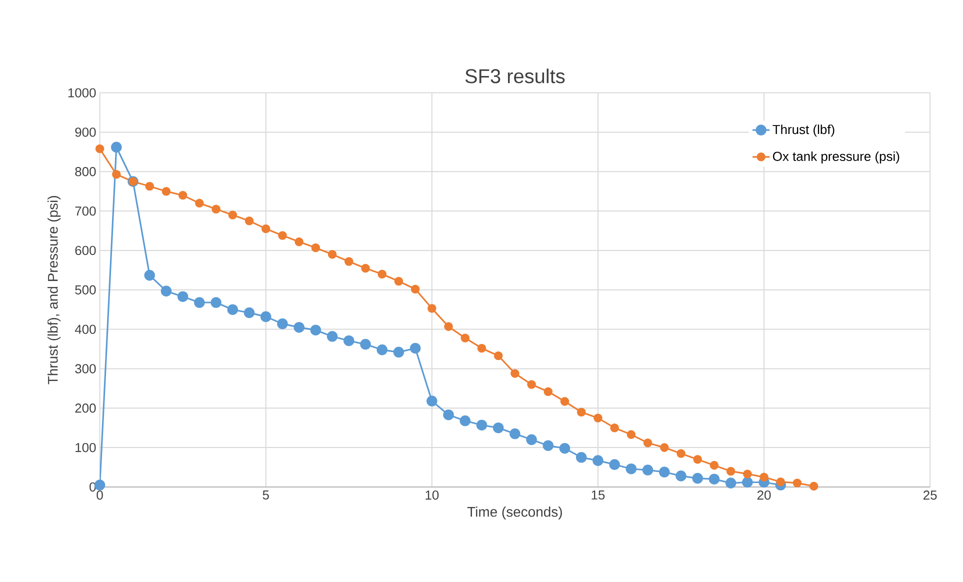 The height and width of the screenshot is (582, 963). Describe the element at coordinates (54, 290) in the screenshot. I see `y-axis-title: Thrust (lbf), and Pressure (psi)` at that location.